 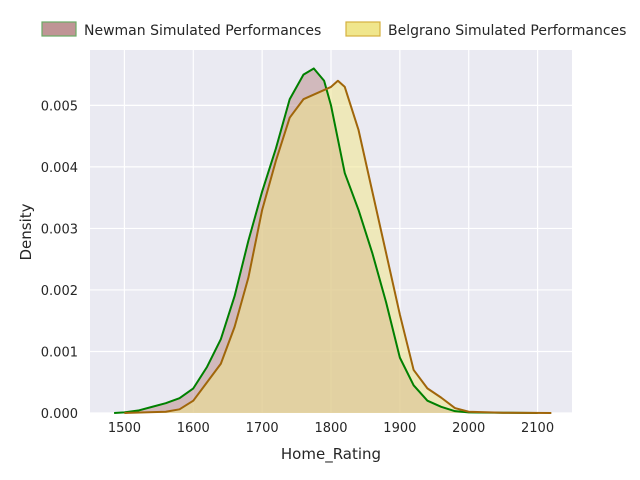 What do you see at coordinates (537, 428) in the screenshot?
I see `x-tick-label: 2100` at bounding box center [537, 428].